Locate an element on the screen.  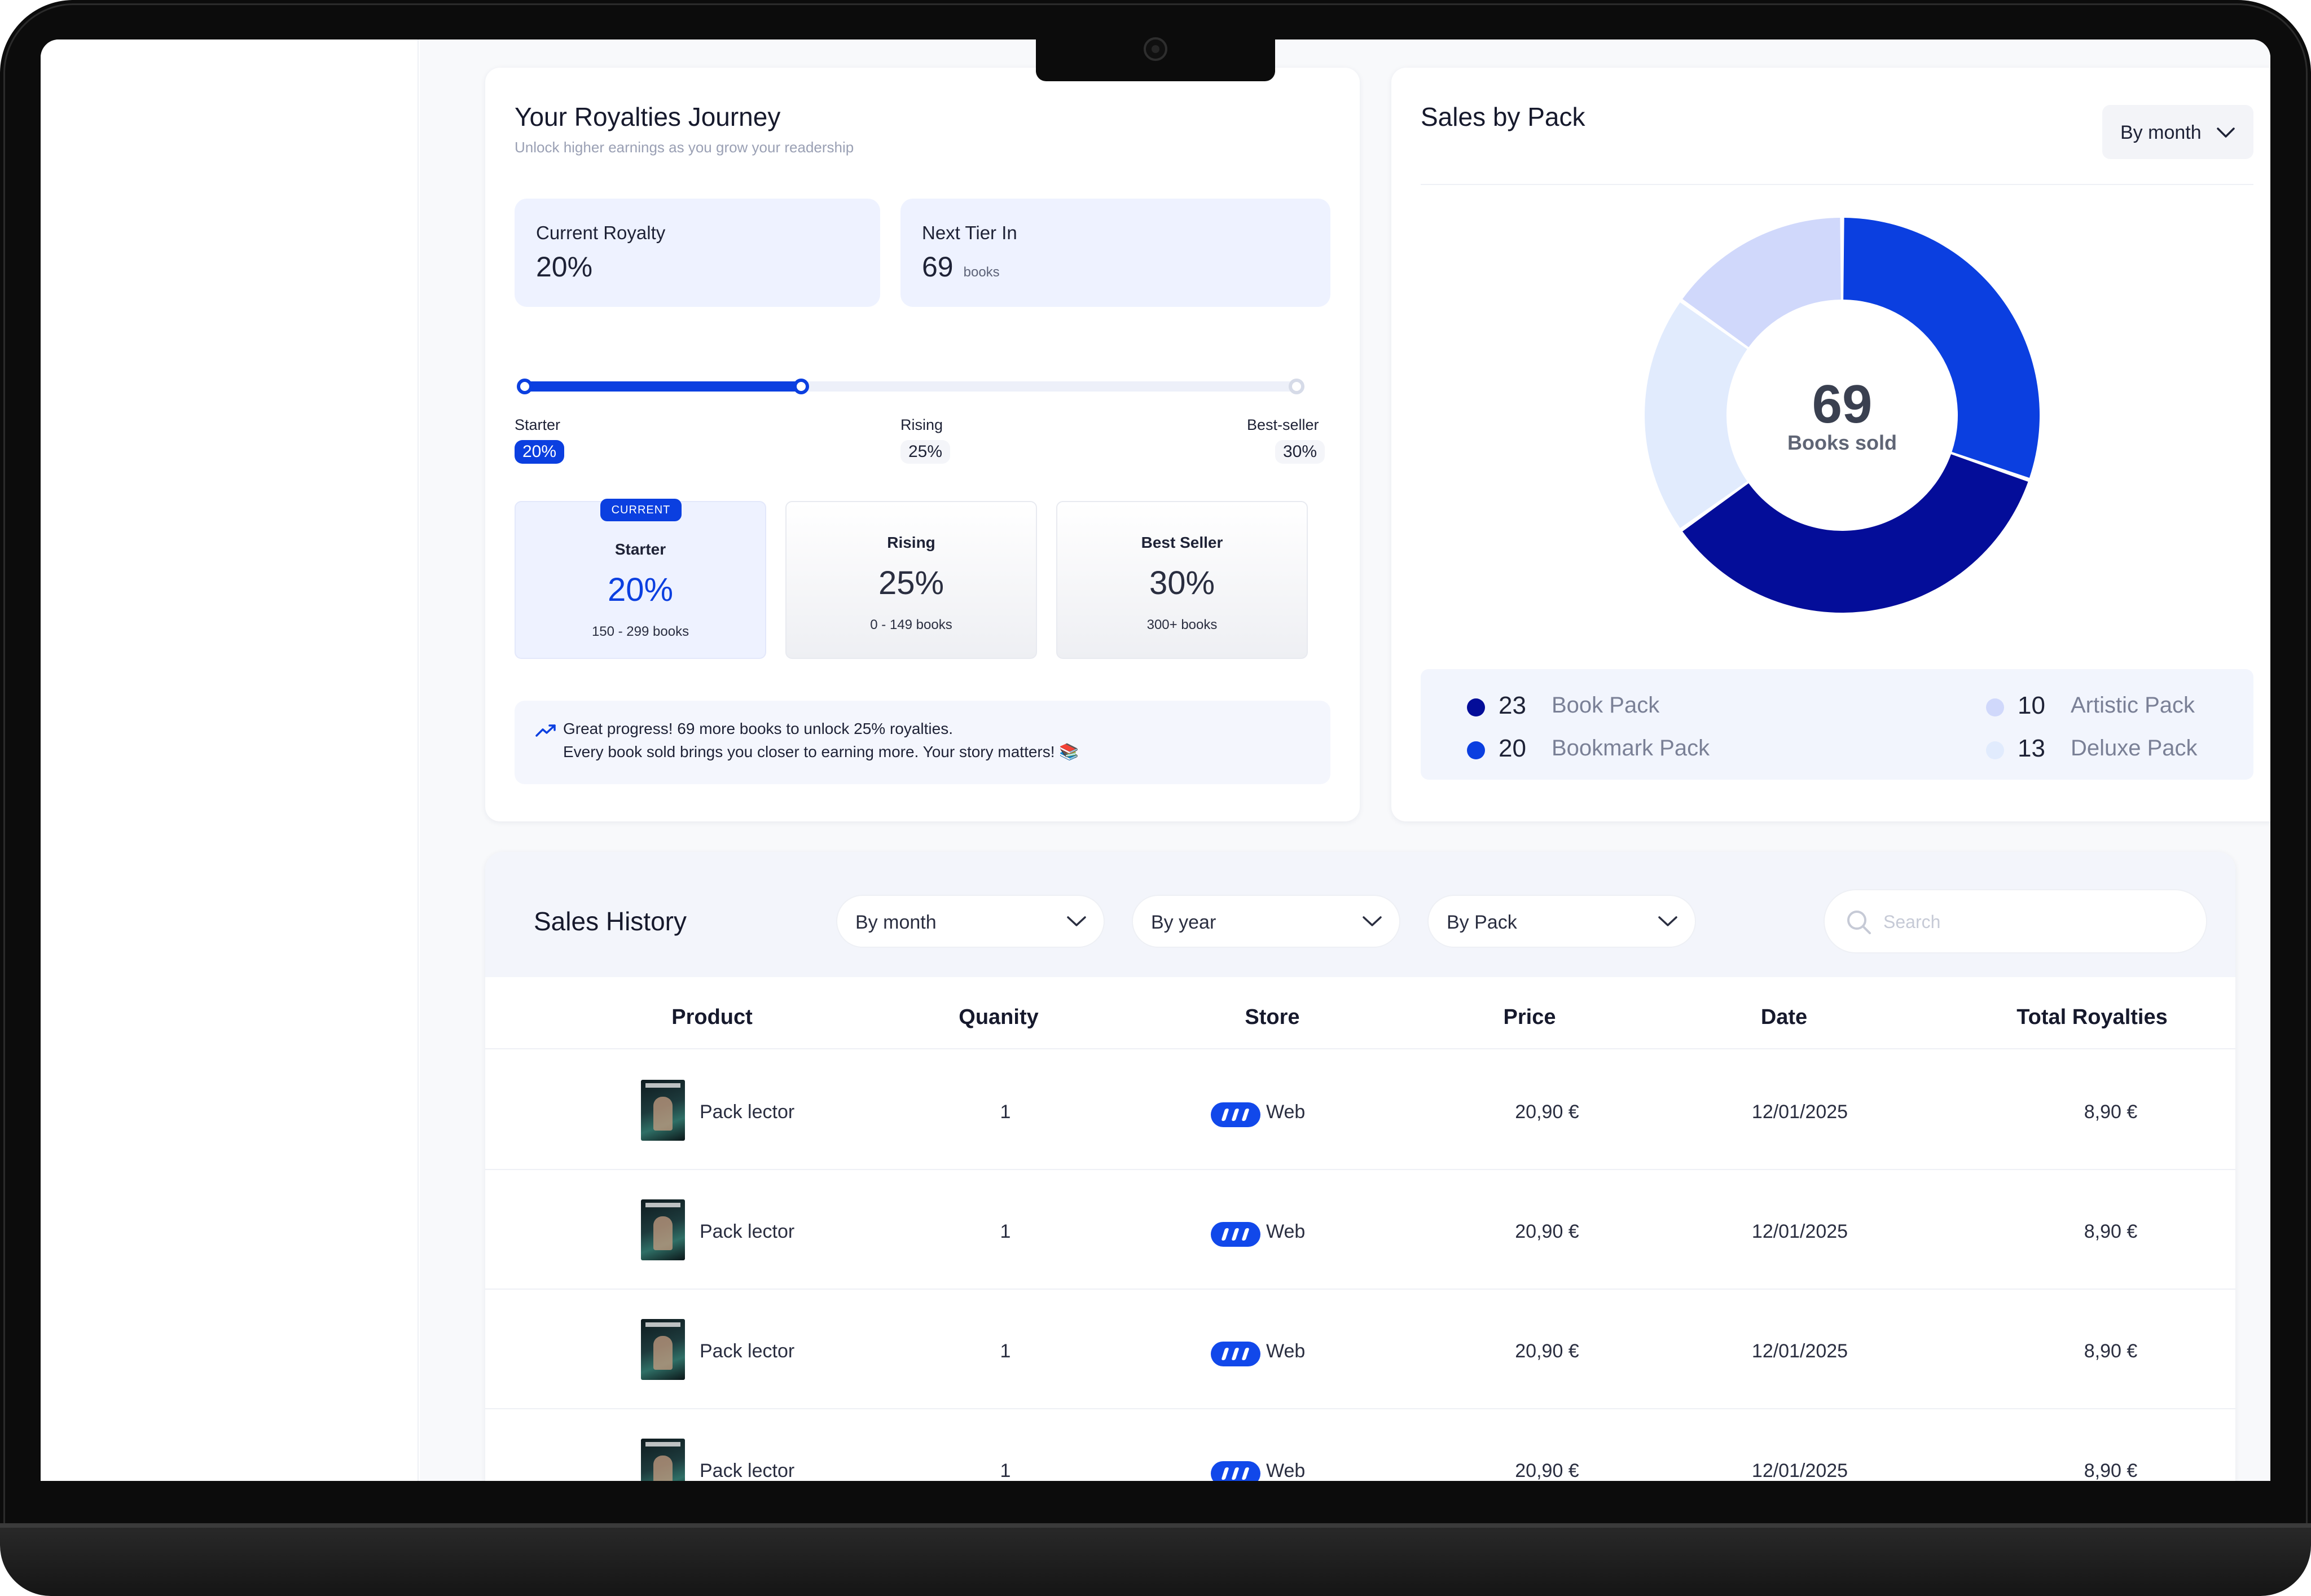
progress-knob-end is located at coordinates (1296, 386).